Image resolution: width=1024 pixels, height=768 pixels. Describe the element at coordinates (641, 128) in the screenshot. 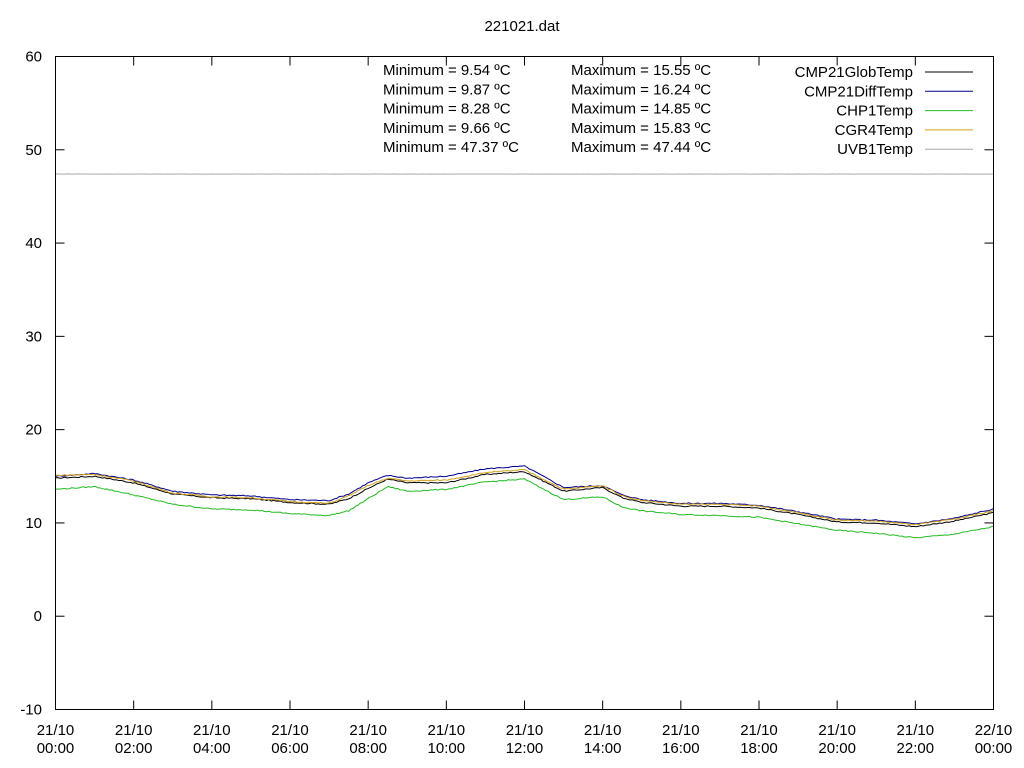

I see `annotation-maximum: Maximum = 15.83 ºC` at that location.